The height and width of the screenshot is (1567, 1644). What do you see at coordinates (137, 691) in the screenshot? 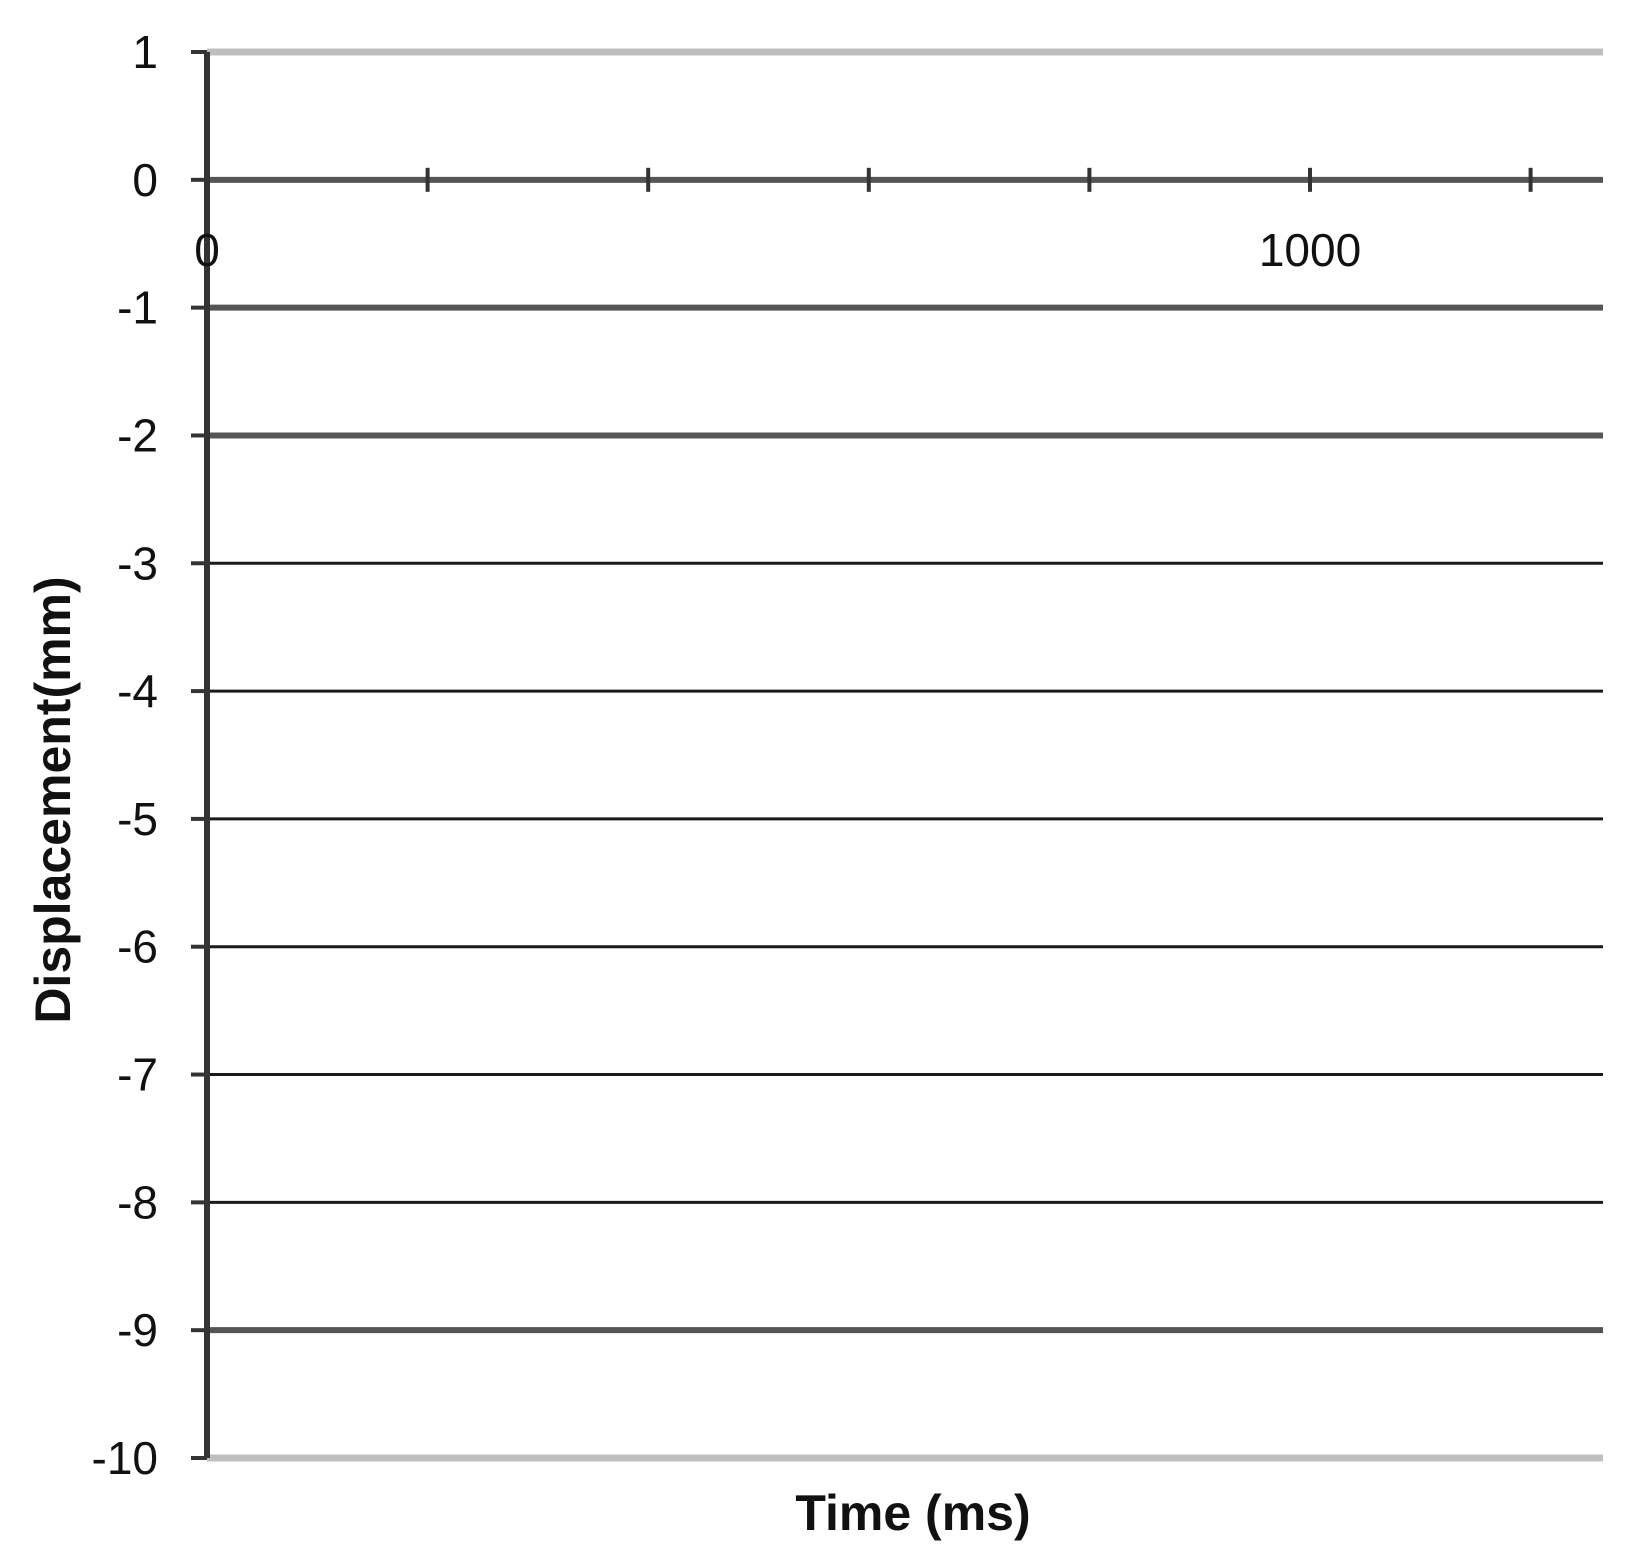
I see `y-tick-label-5: -4` at bounding box center [137, 691].